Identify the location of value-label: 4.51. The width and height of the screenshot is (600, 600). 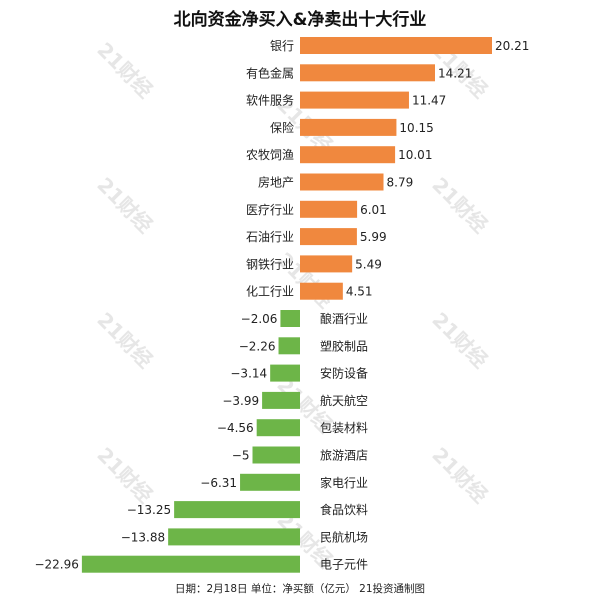
(359, 292).